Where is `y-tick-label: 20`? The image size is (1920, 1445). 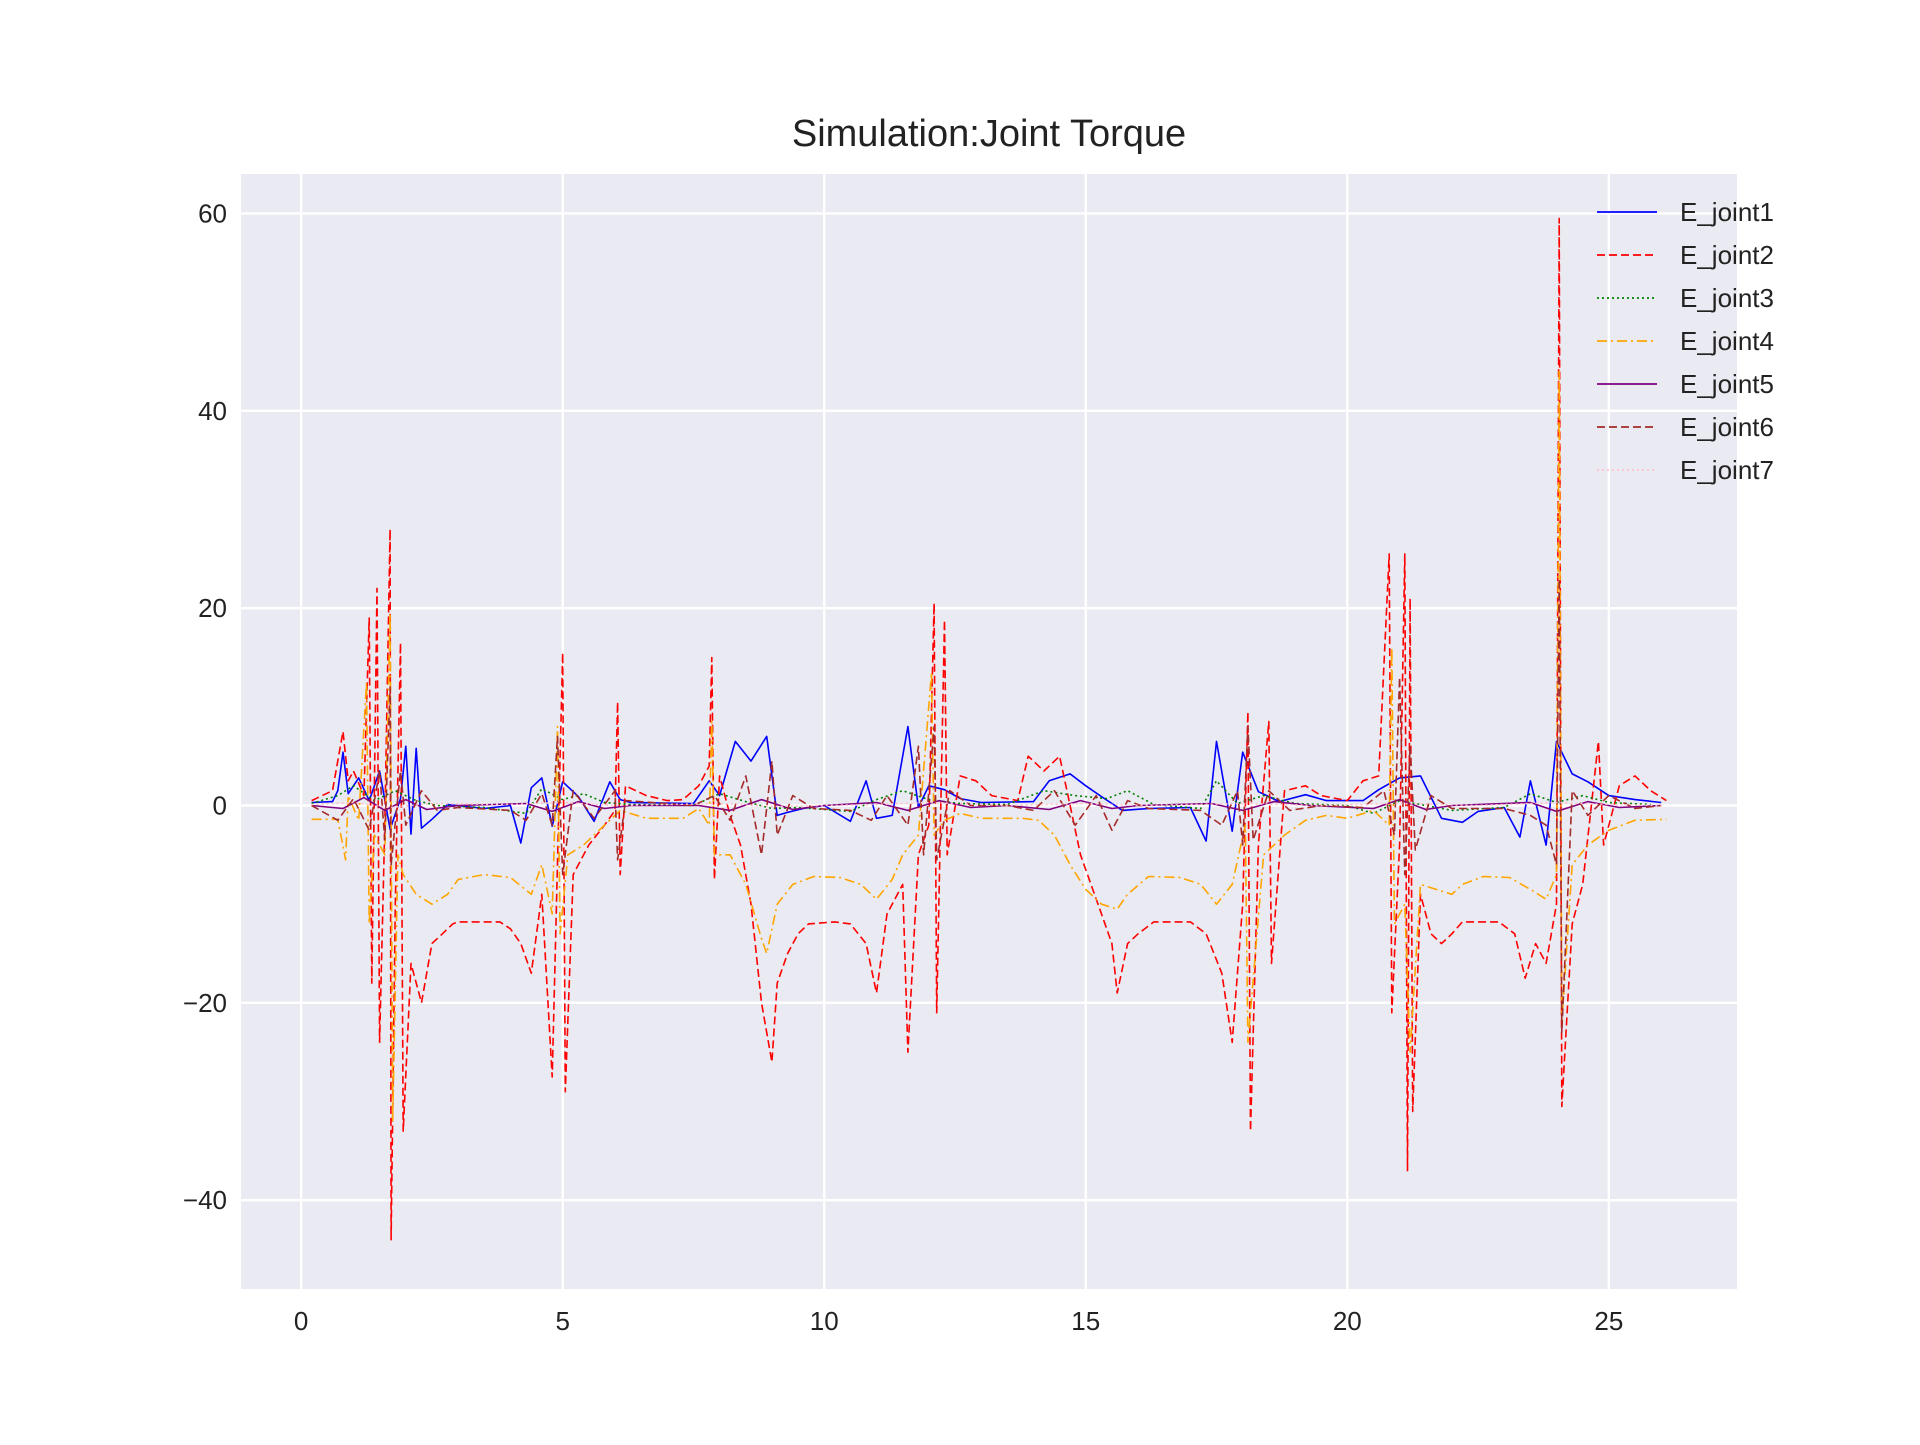
y-tick-label: 20 is located at coordinates (212, 608).